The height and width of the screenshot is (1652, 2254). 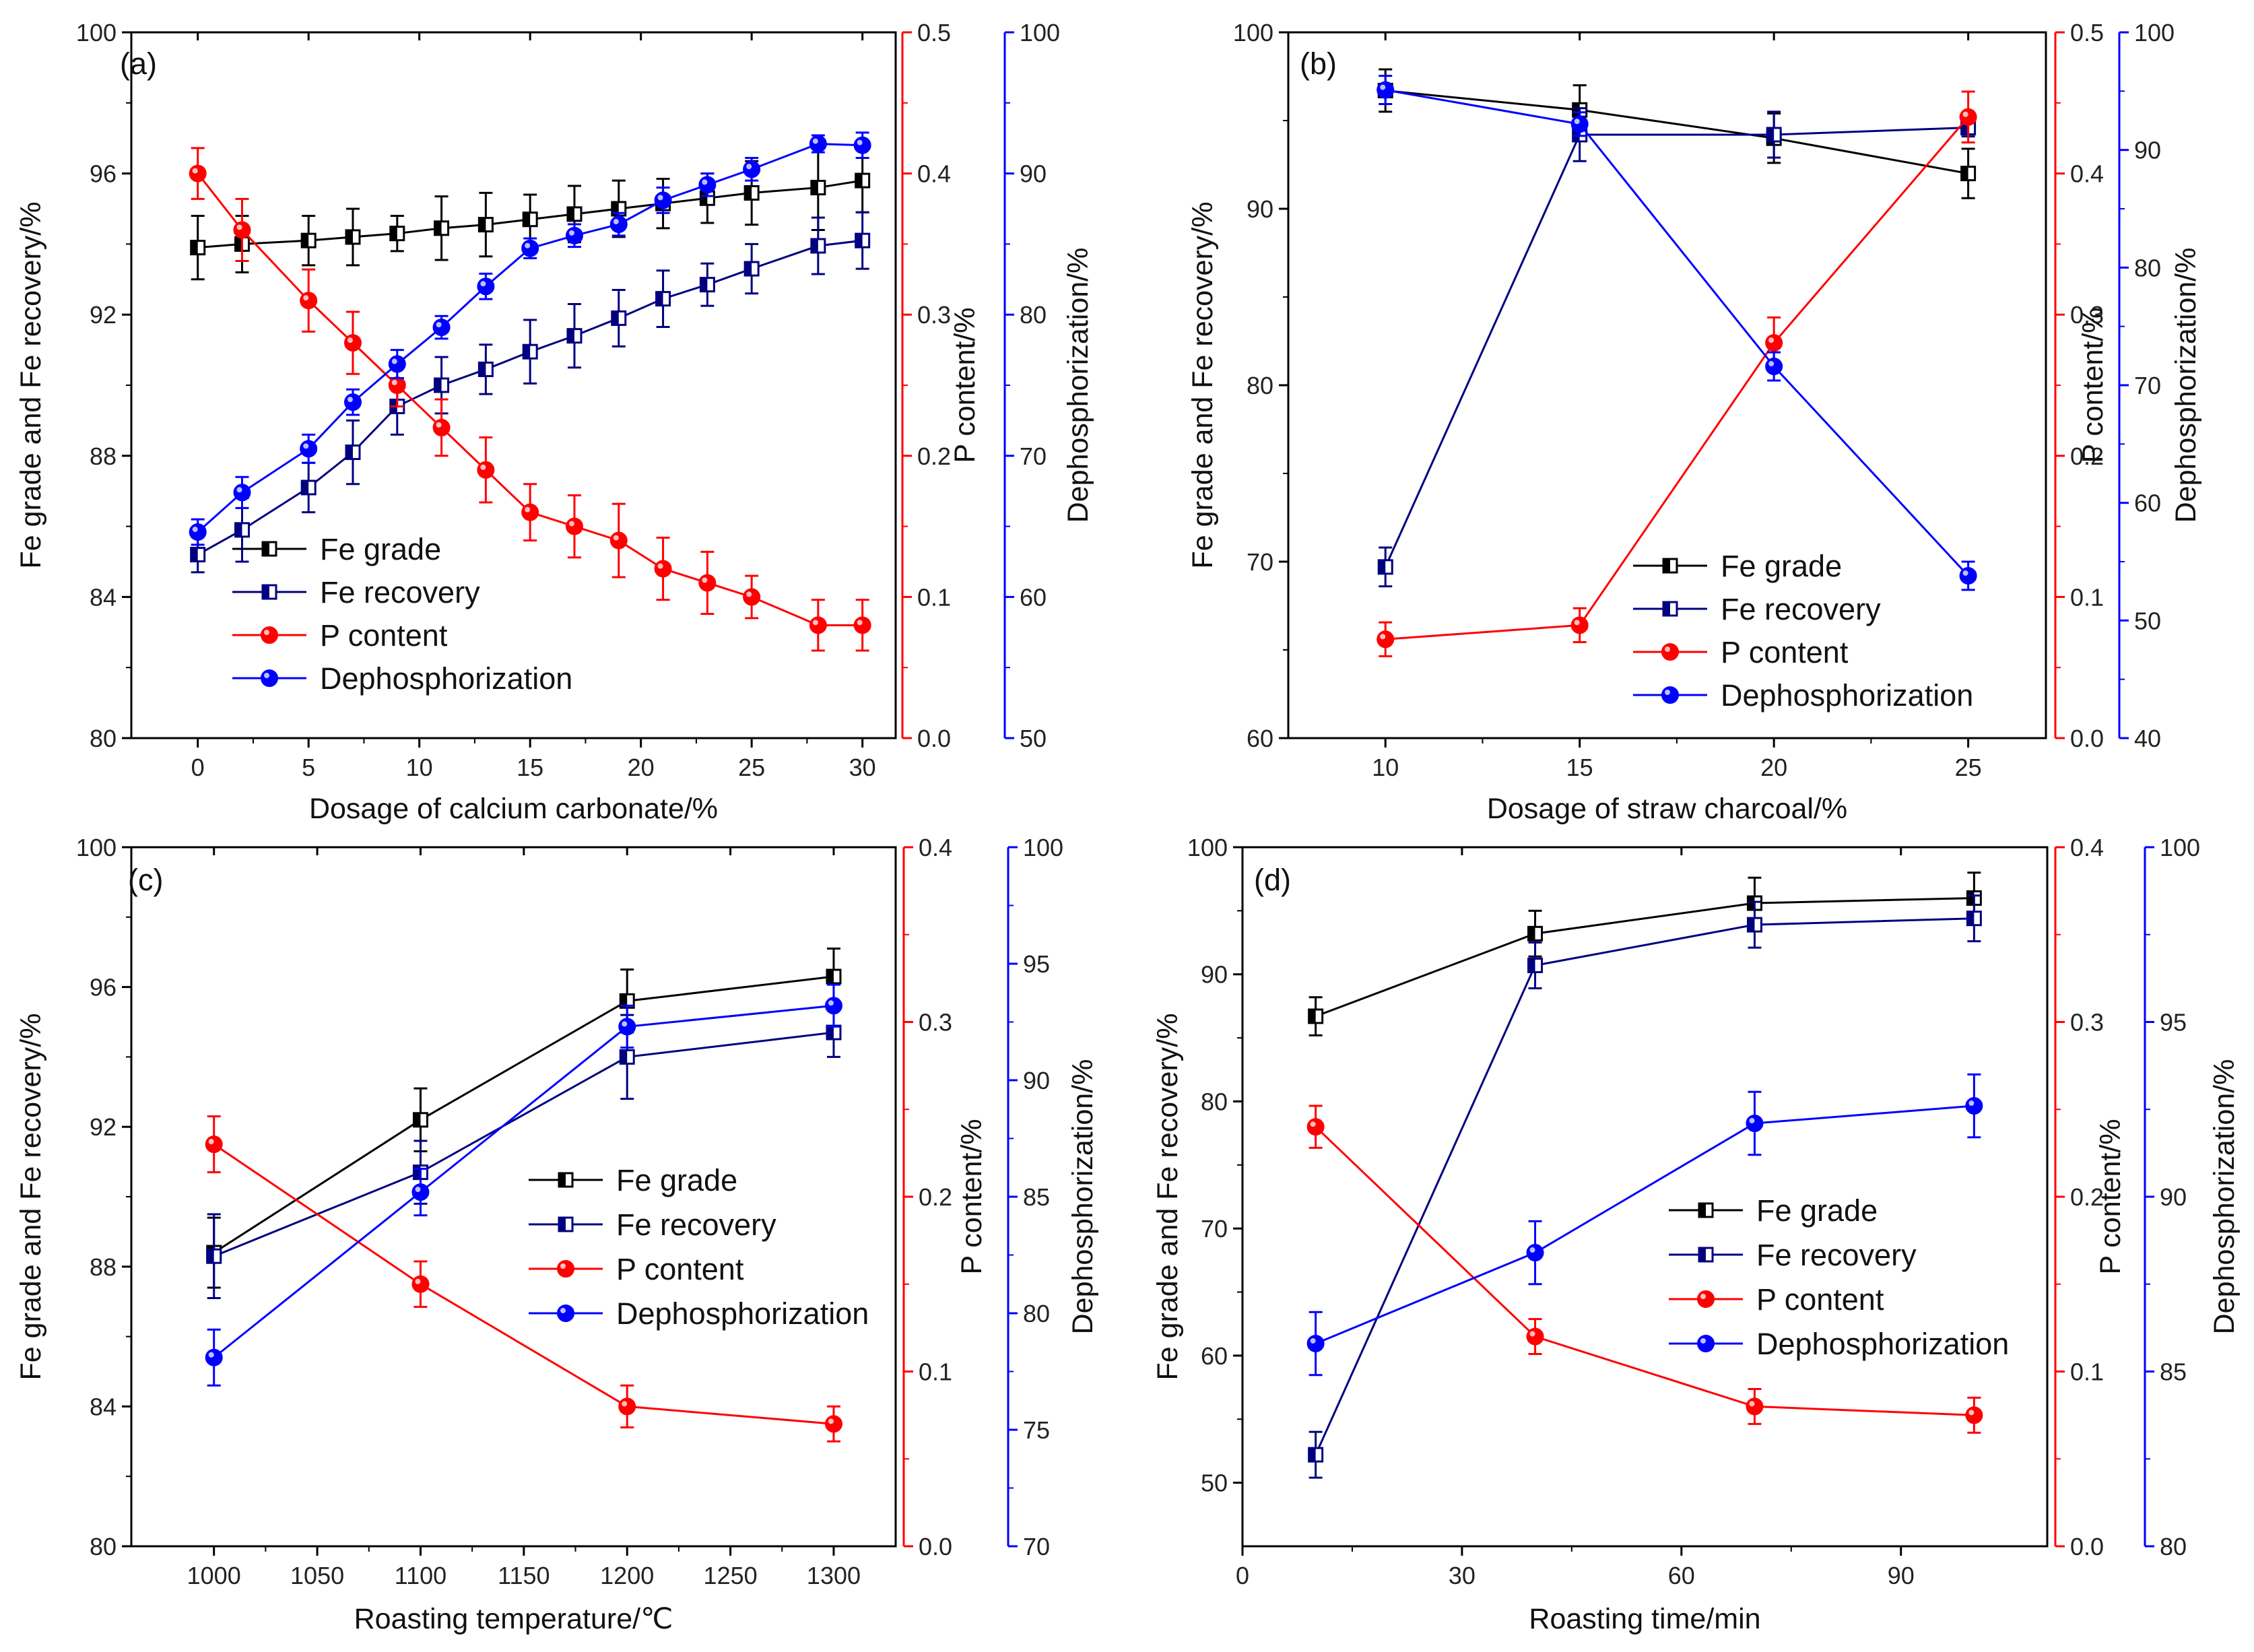 I want to click on y-dephos-tick-label: 90, so click(x=2147, y=150).